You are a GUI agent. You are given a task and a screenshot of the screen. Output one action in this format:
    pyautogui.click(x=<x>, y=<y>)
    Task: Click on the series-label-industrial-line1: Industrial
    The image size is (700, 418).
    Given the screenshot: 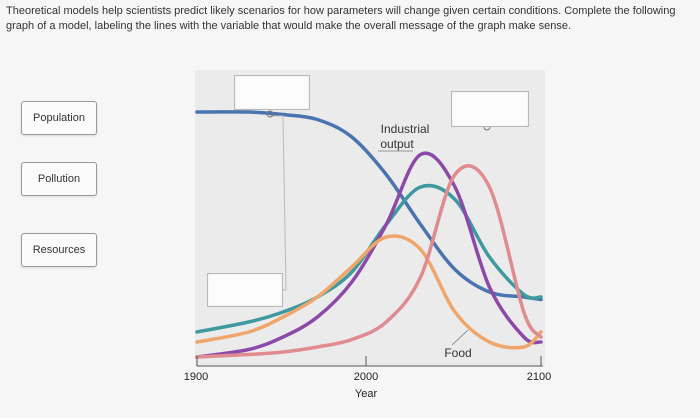 What is the action you would take?
    pyautogui.click(x=405, y=129)
    